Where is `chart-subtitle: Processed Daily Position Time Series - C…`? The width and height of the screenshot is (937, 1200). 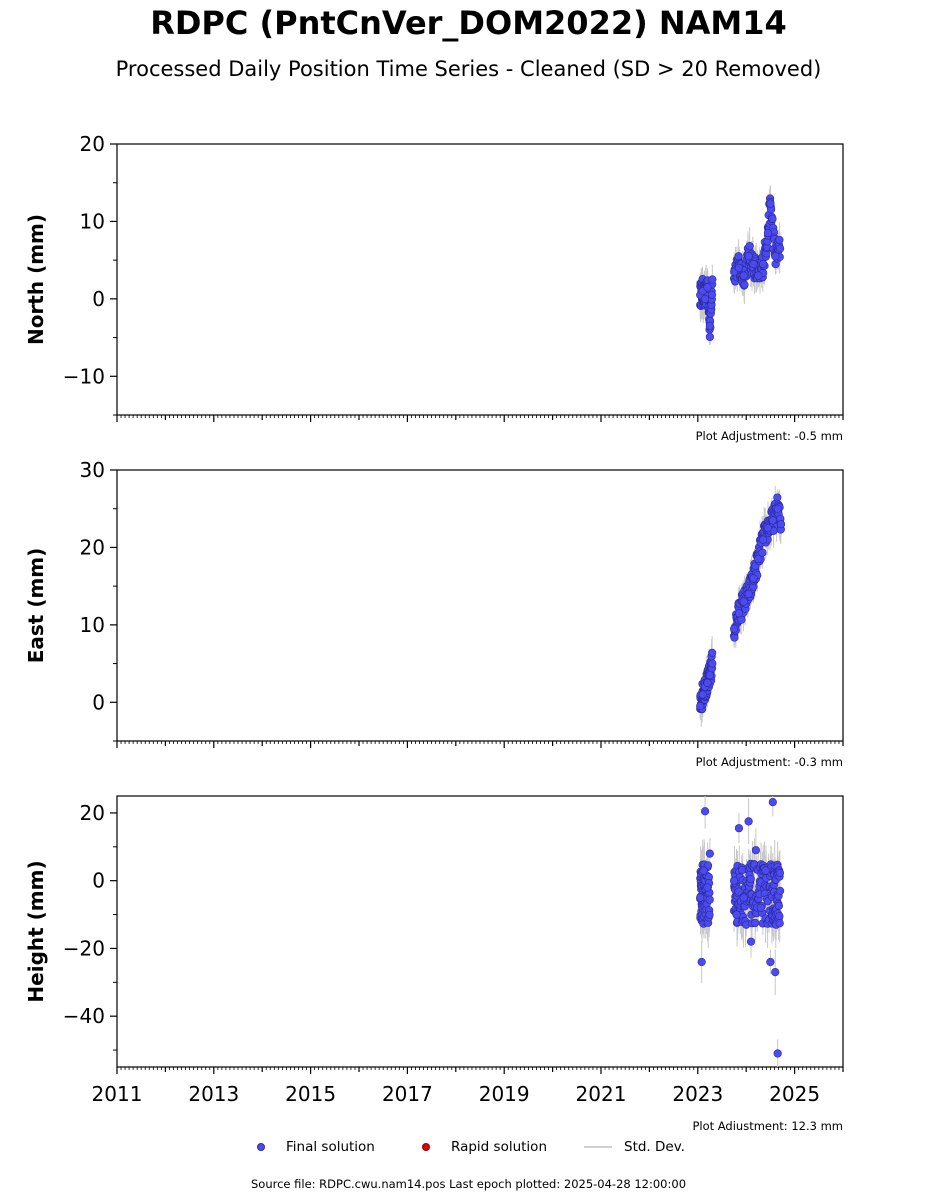
chart-subtitle: Processed Daily Position Time Series - C… is located at coordinates (468, 69).